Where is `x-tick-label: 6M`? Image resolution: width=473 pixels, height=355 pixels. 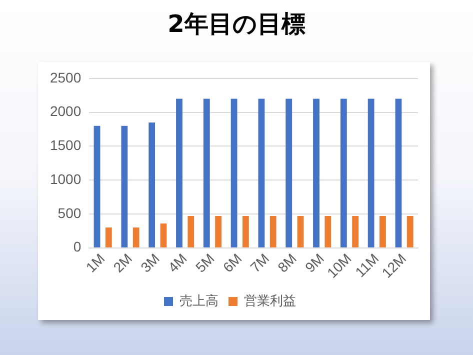 x-tick-label: 6M is located at coordinates (232, 263).